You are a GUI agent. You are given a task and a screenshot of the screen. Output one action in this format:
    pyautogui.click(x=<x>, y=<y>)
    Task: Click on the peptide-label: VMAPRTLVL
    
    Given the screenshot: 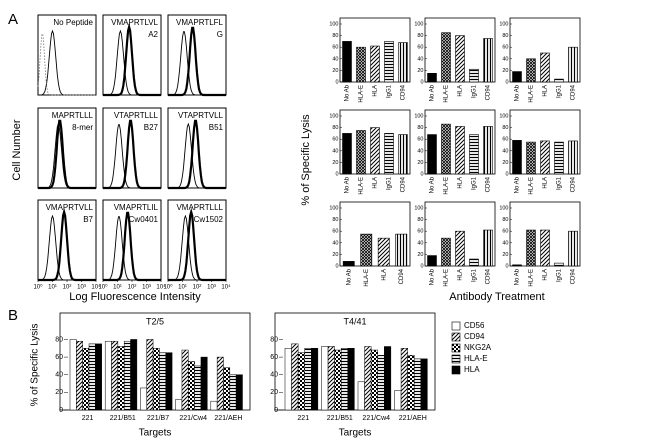 What is the action you would take?
    pyautogui.click(x=134, y=22)
    